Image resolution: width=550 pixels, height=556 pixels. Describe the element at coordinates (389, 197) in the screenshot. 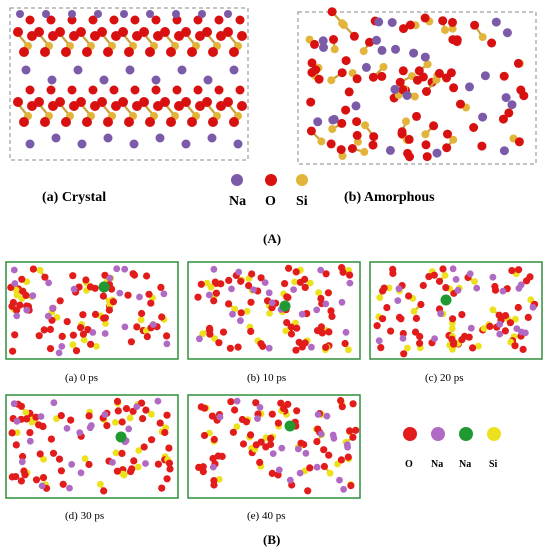

I see `amorphous-caption: (b) Amorphous` at that location.